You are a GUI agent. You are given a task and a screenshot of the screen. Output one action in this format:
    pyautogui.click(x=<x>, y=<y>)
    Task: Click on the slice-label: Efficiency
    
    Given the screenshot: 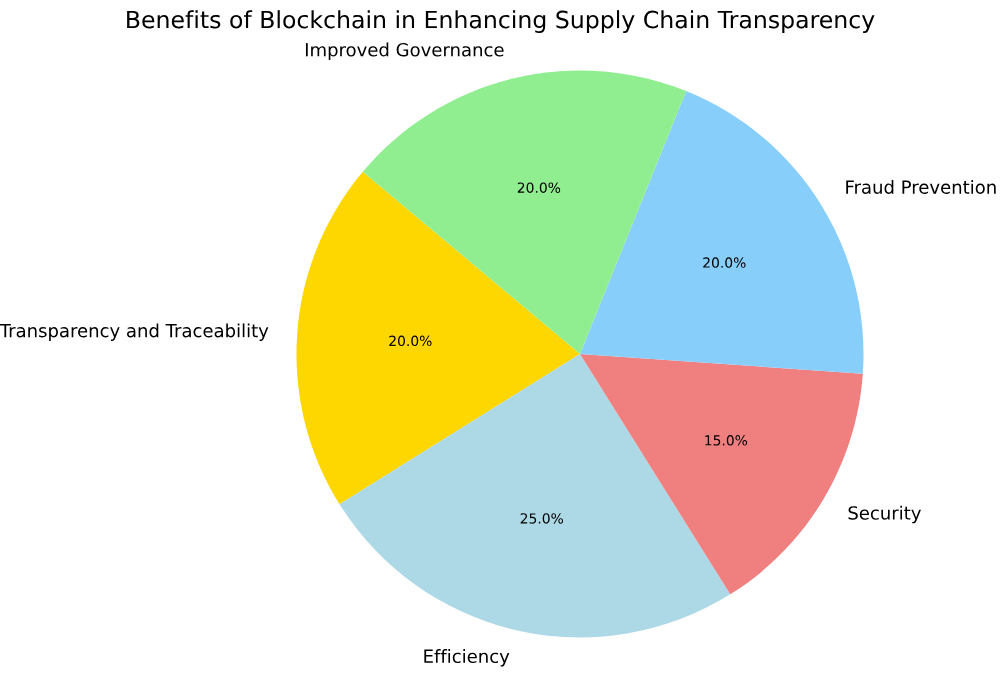 What is the action you would take?
    pyautogui.click(x=467, y=658)
    